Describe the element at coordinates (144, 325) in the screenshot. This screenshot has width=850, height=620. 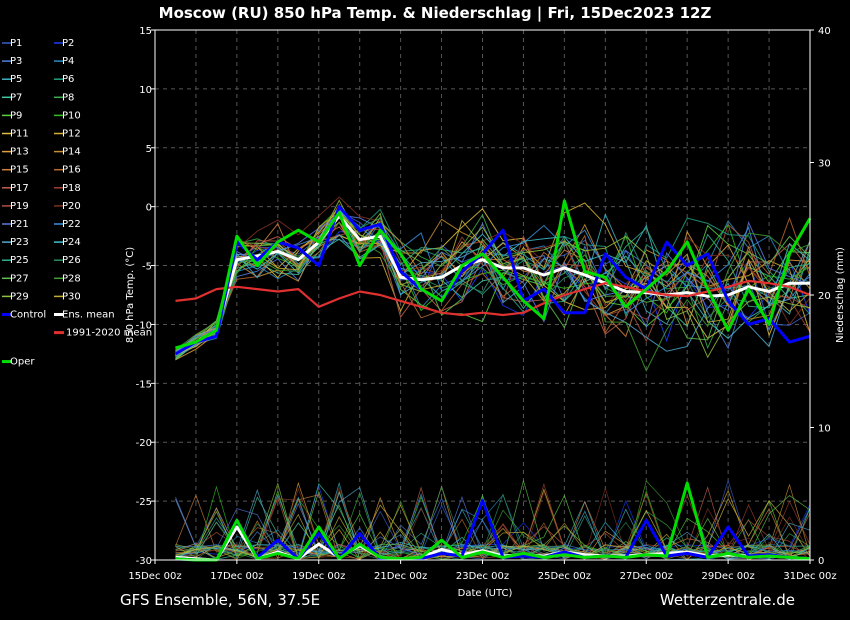
I see `y-left-tick-label: -10` at that location.